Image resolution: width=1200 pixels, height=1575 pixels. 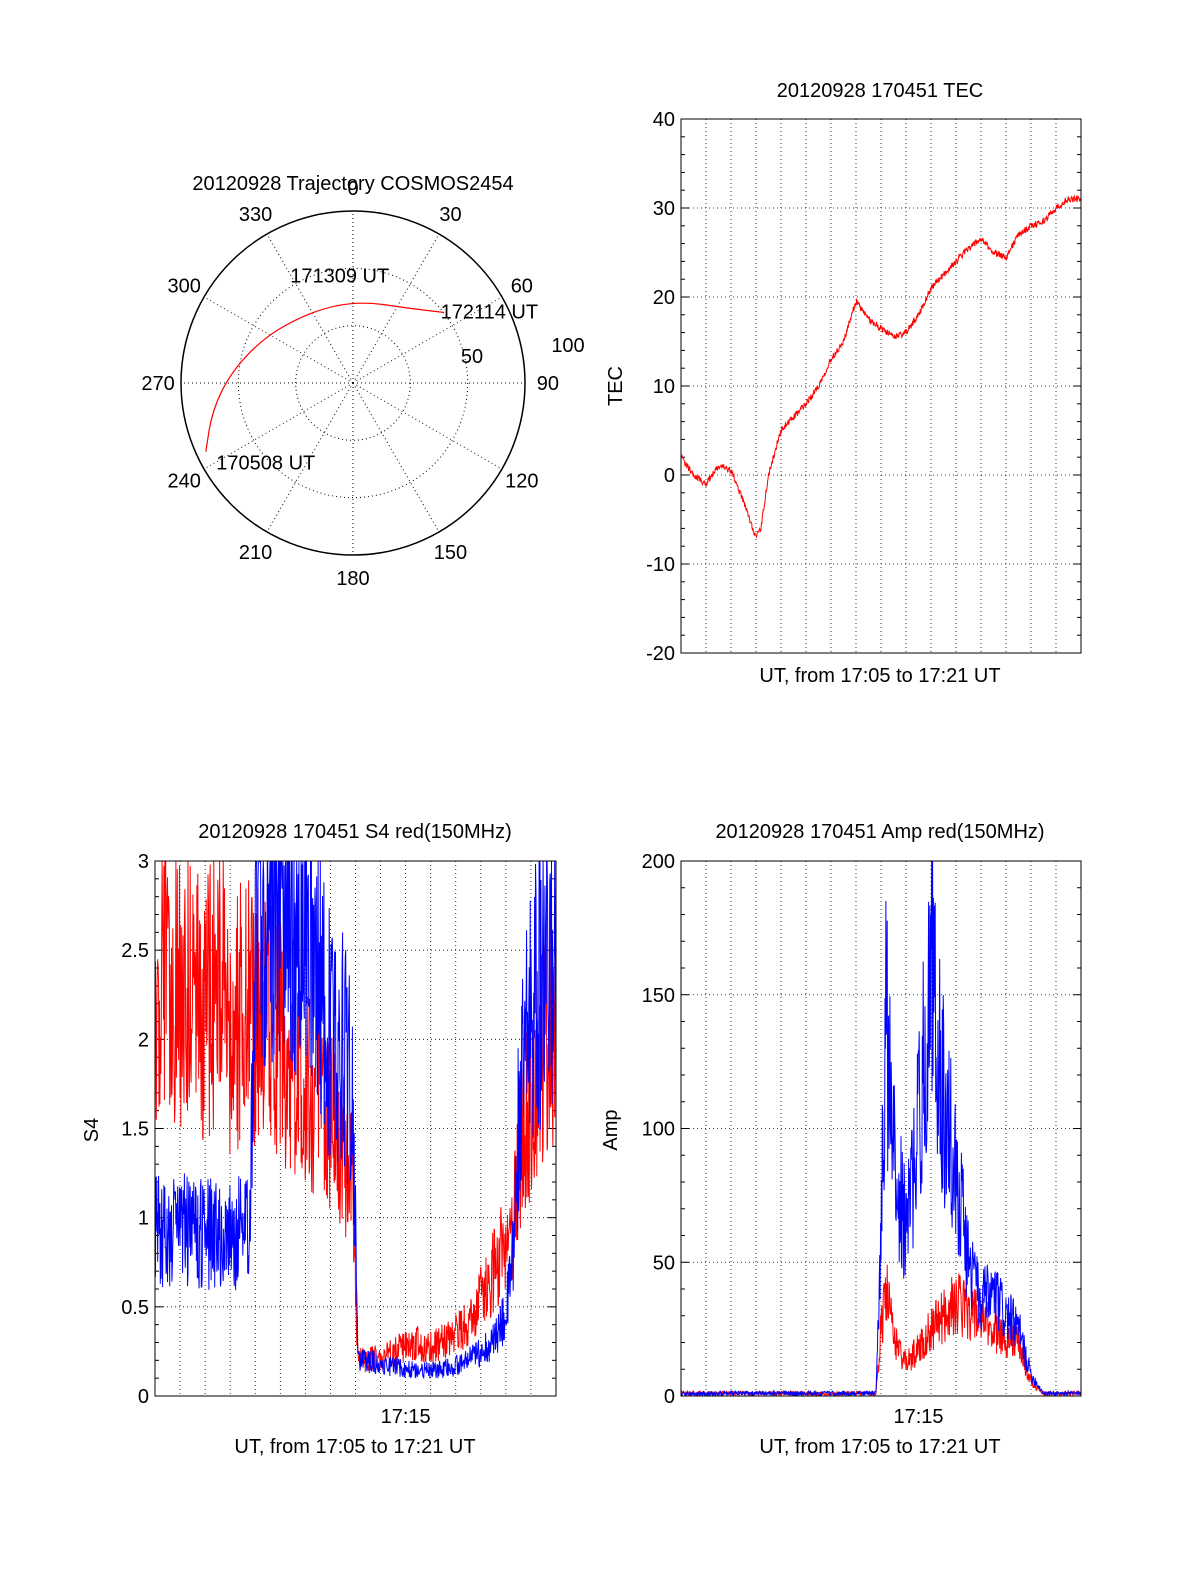 What do you see at coordinates (879, 1447) in the screenshot?
I see `amp-xlabel: UT, from 17:05 to 17:21 UT` at bounding box center [879, 1447].